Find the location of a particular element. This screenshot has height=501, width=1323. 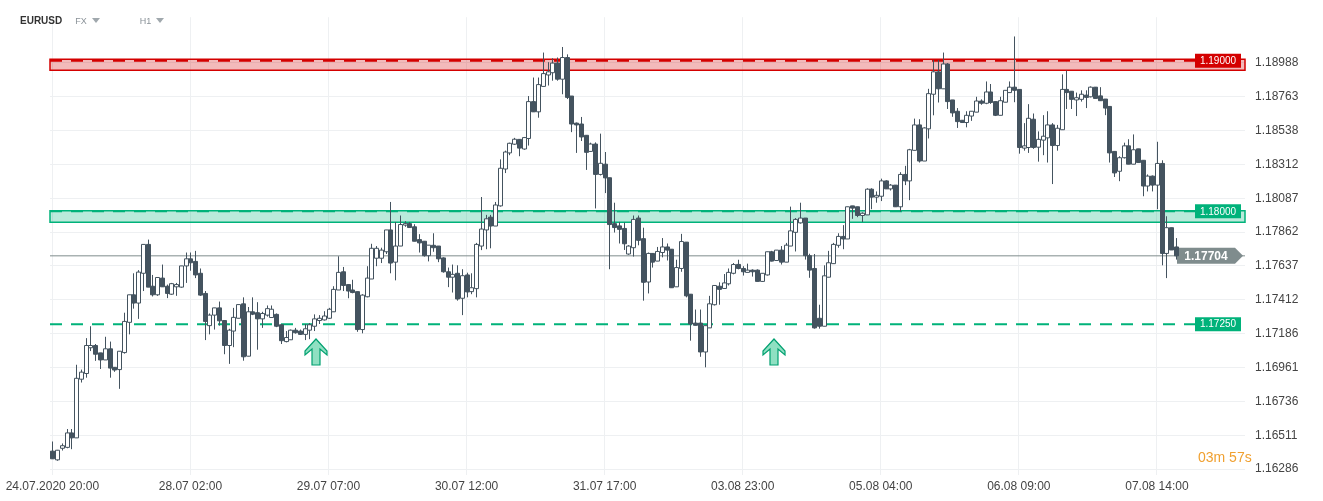

x-tick-label: 03.08 23:00 is located at coordinates (743, 486).